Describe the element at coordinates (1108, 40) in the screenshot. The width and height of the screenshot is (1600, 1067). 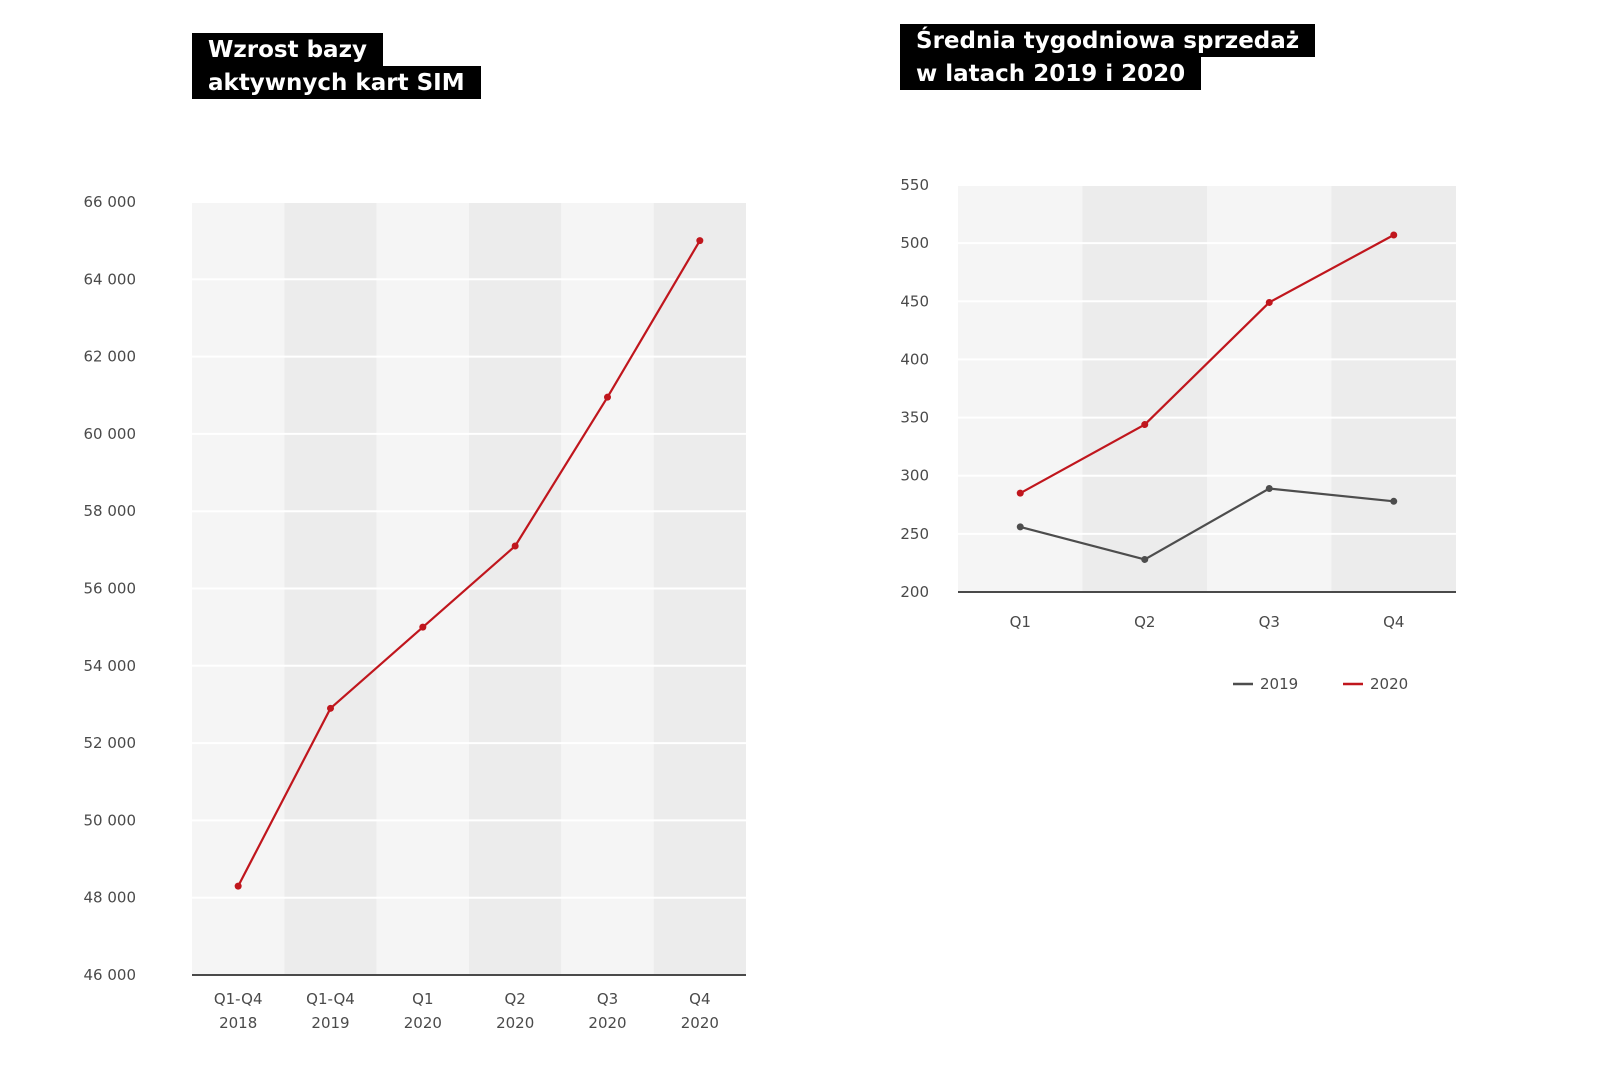
I see `chart2-title-line1: Średnia tygodniowa sprzedaż` at that location.